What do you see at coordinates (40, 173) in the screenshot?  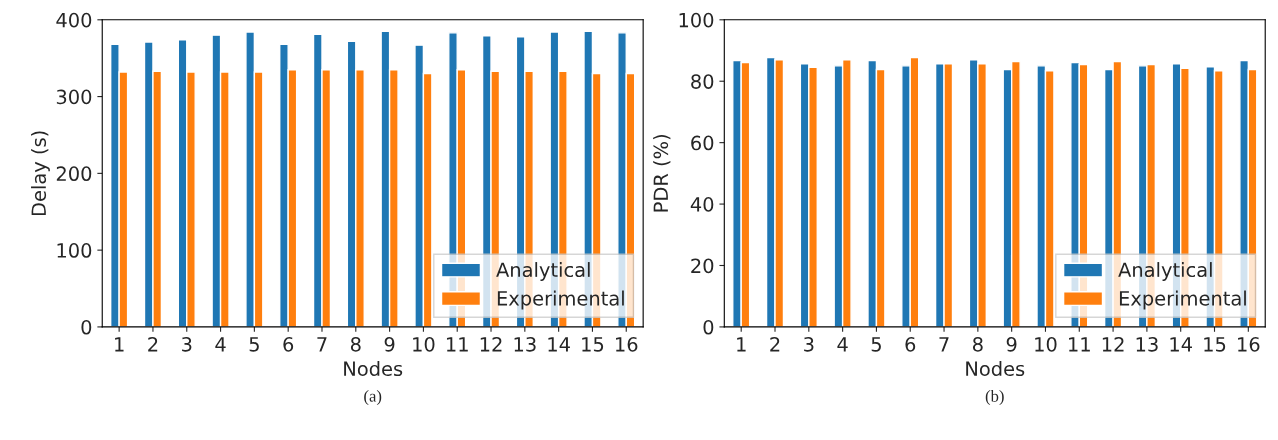 I see `y-axis-title: Delay (s)` at bounding box center [40, 173].